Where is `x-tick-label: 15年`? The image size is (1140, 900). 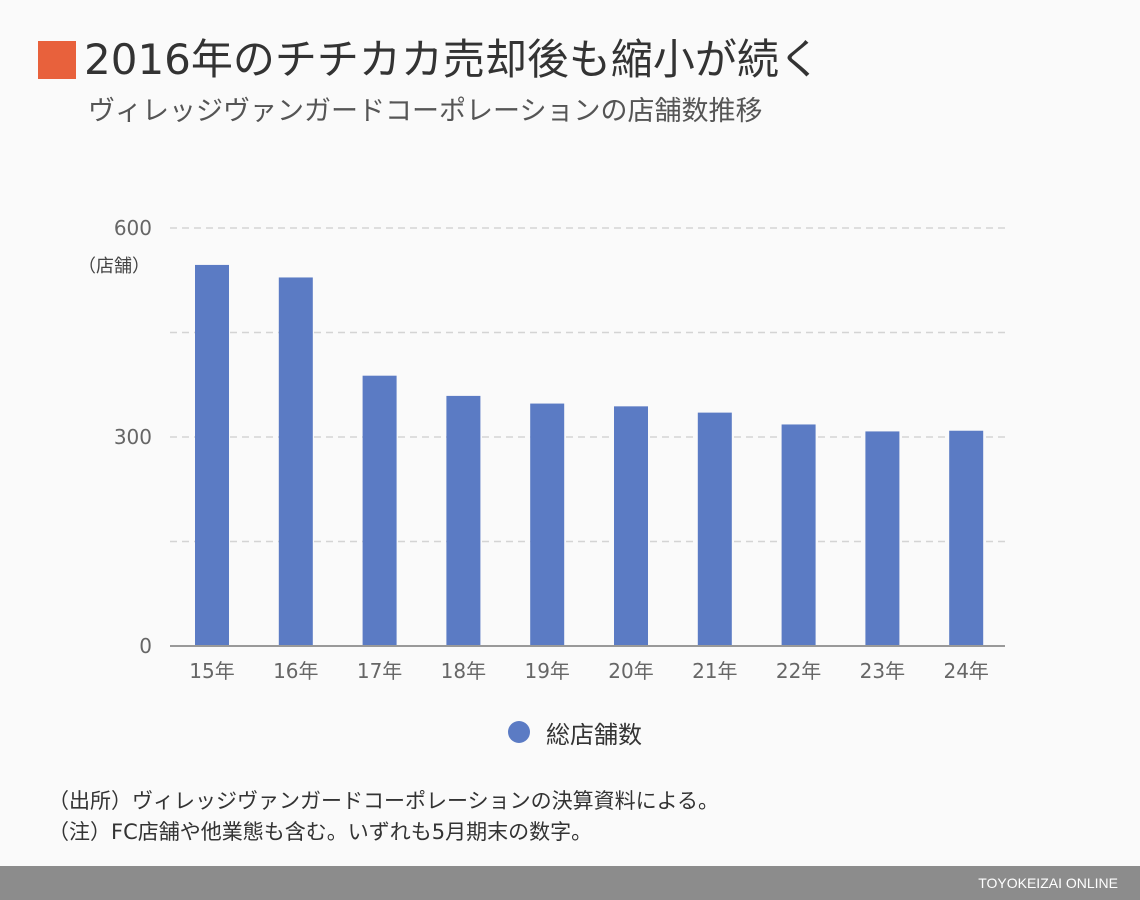 x-tick-label: 15年 is located at coordinates (211, 671).